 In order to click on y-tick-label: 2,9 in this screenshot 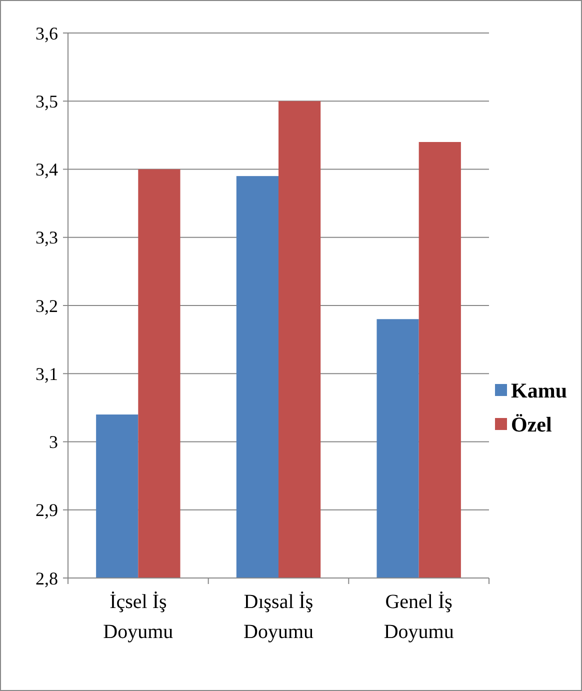, I will do `click(47, 510)`.